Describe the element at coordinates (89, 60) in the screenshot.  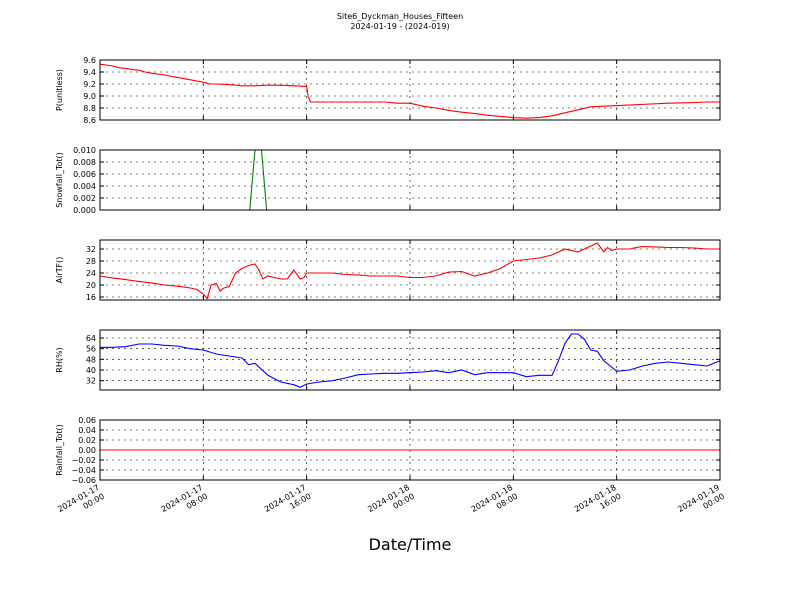
I see `y-tick-label: 9.6` at that location.